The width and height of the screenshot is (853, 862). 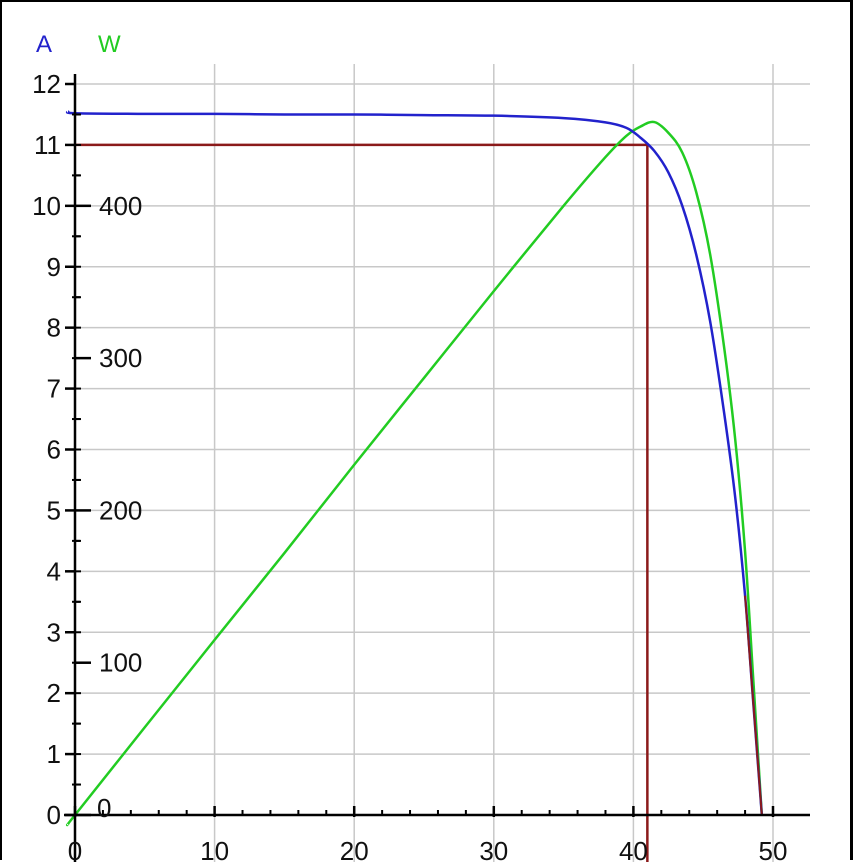 What do you see at coordinates (54, 510) in the screenshot?
I see `y-current-tick-label-5: 5` at bounding box center [54, 510].